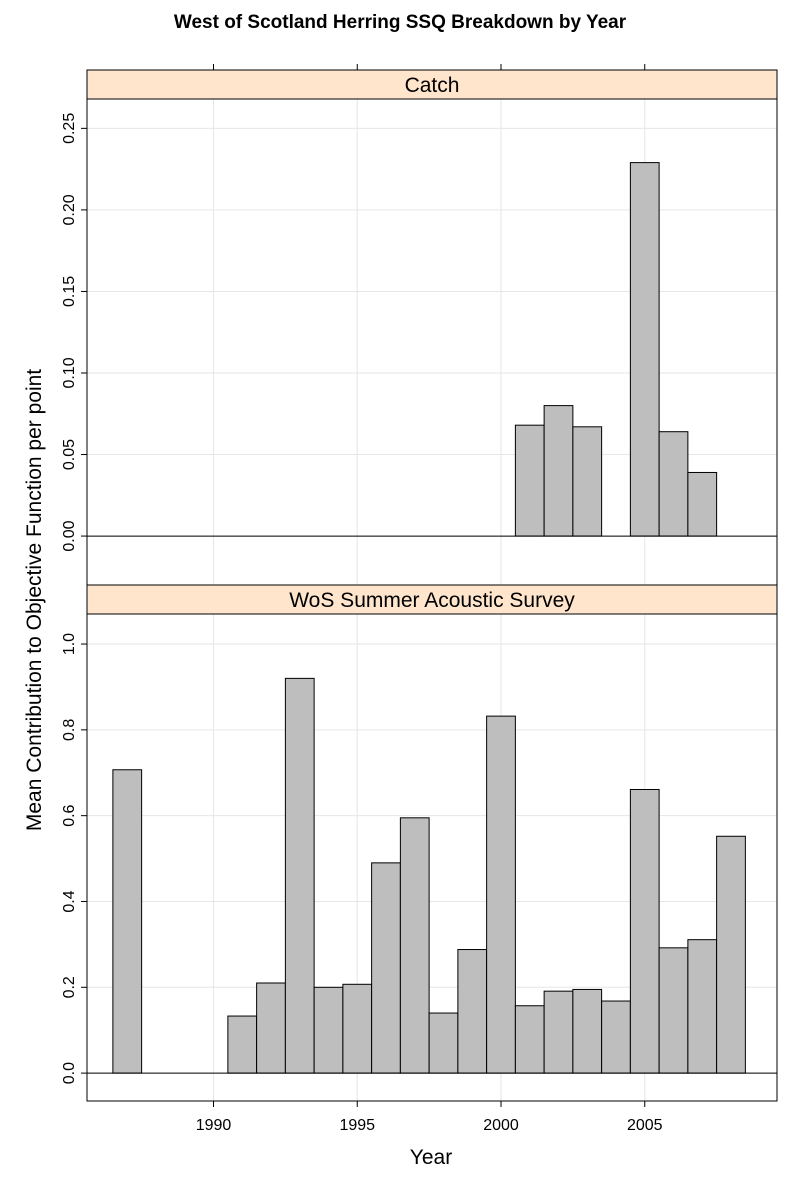 This screenshot has width=800, height=1200. I want to click on strip-label: WoS Summer Acoustic Survey, so click(432, 600).